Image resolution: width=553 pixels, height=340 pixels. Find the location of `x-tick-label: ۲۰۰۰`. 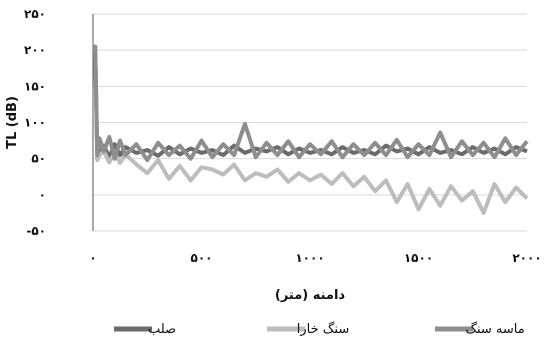

x-tick-label: ۲۰۰۰ is located at coordinates (526, 258).